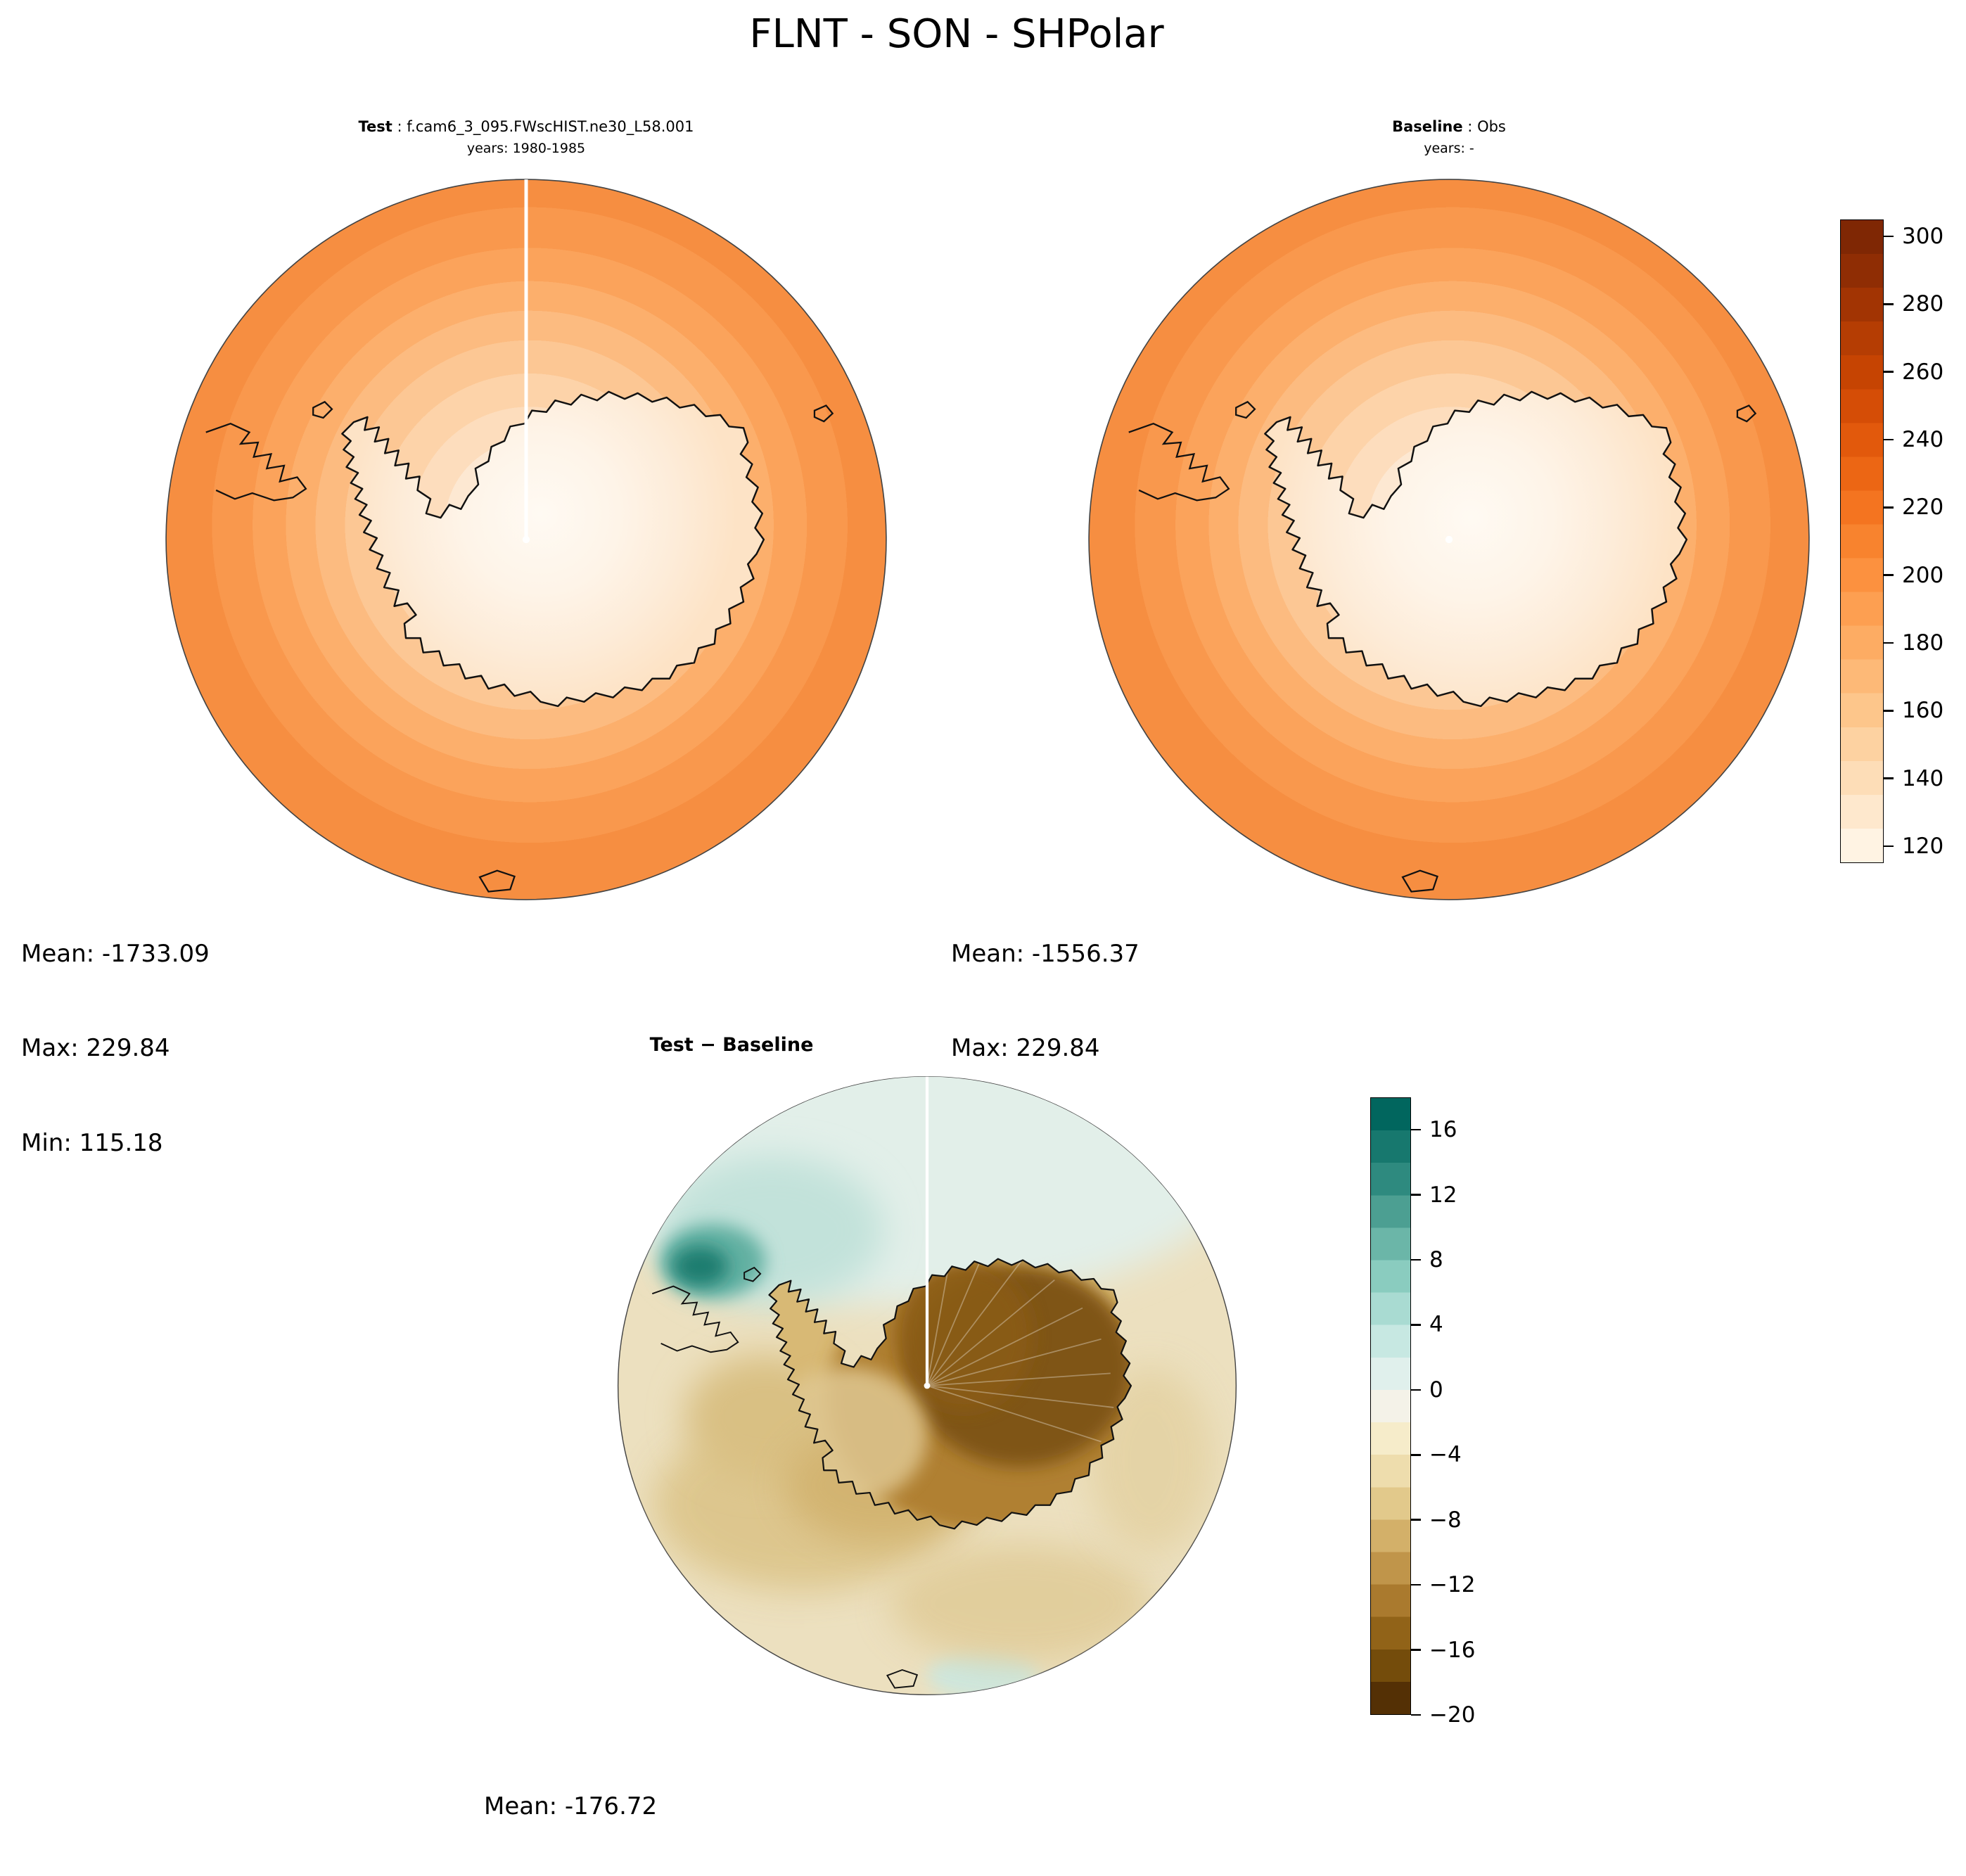  Describe the element at coordinates (1923, 711) in the screenshot. I see `colorbar-tick-label: 160` at that location.